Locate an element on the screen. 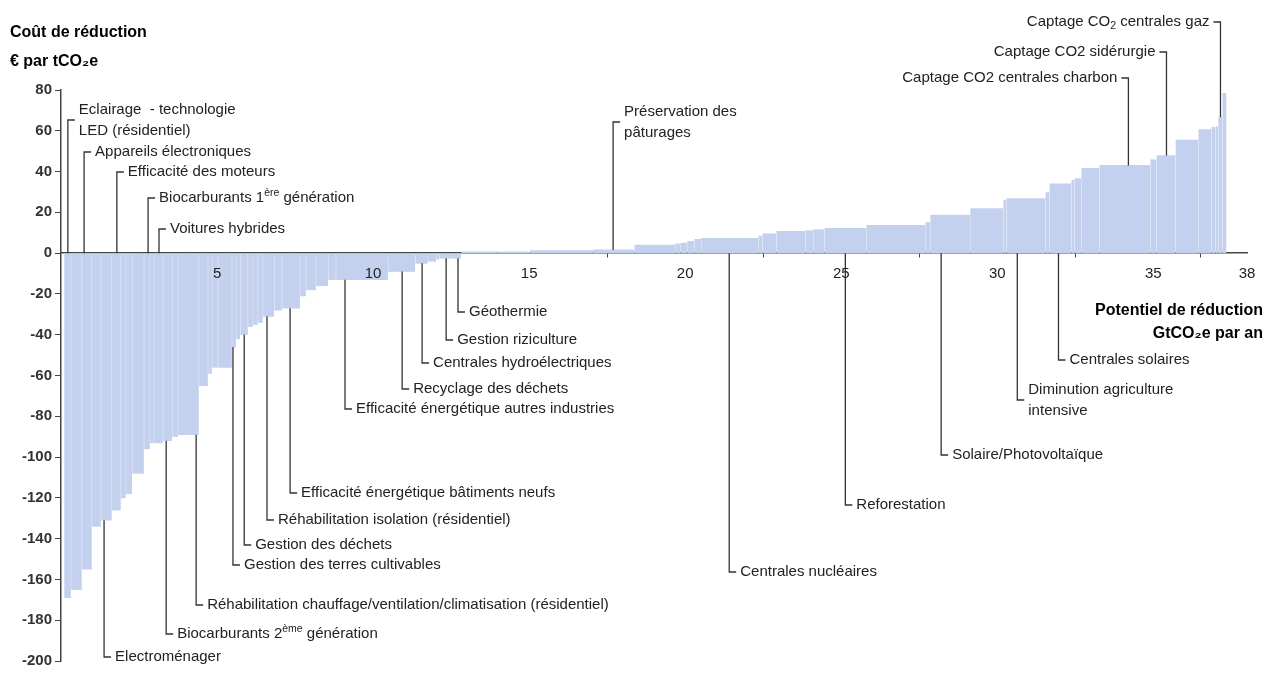 This screenshot has width=1266, height=673. annotation: Gestion des déchets is located at coordinates (323, 544).